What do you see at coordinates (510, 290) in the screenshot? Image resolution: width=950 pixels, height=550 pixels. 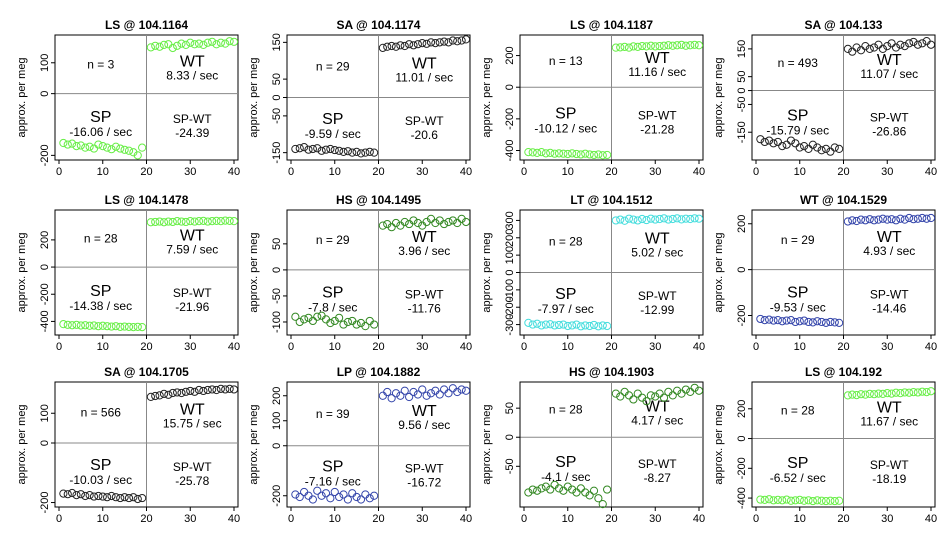 I see `y-tick-label: -100` at bounding box center [510, 290].